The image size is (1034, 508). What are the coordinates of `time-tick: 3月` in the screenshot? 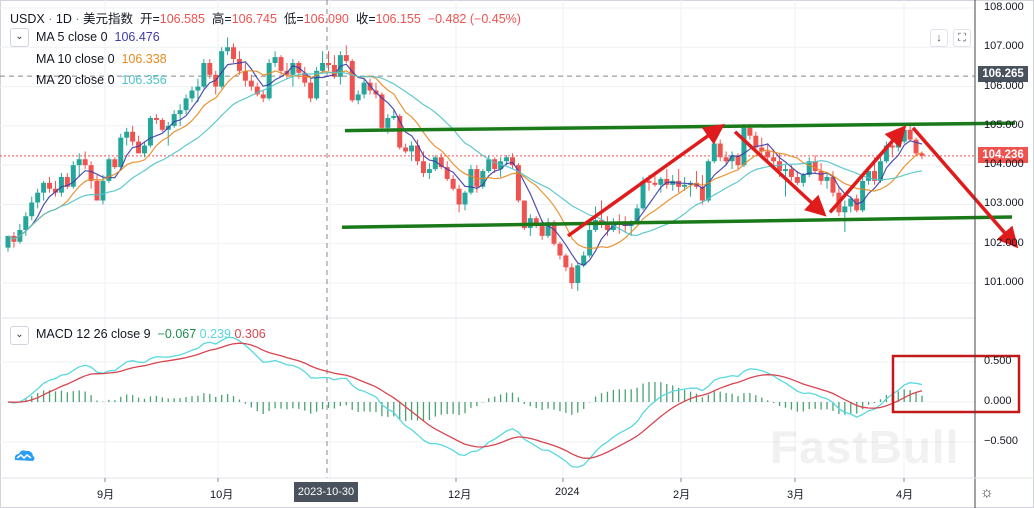 It's located at (796, 495).